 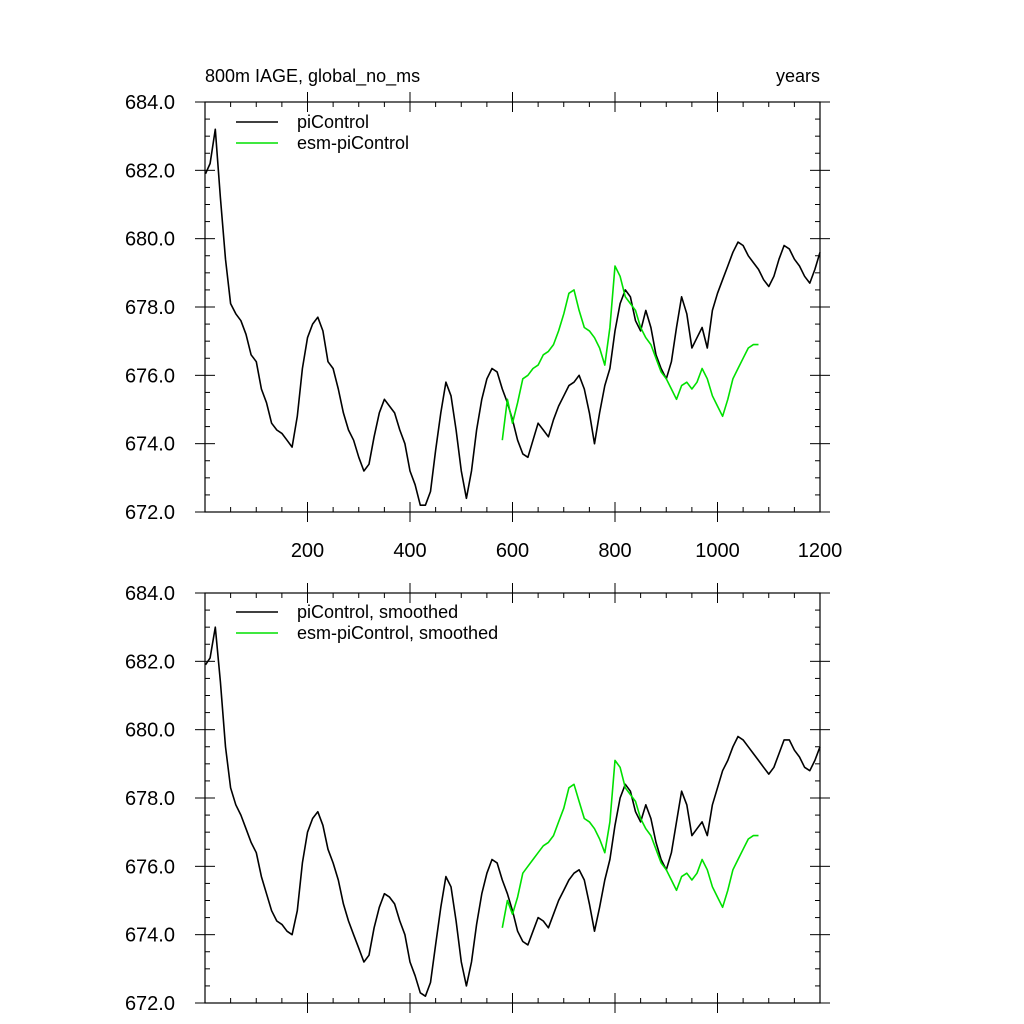 I want to click on x-tick-label: 400, so click(x=409, y=551).